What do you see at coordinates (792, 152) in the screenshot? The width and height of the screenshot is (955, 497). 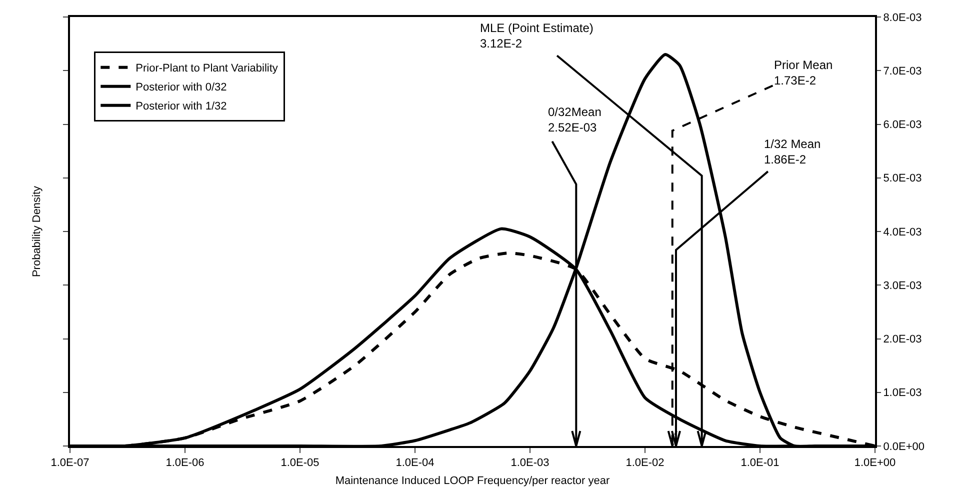 I see `ref-line-label: 1/32 Mean 1.86E-2` at bounding box center [792, 152].